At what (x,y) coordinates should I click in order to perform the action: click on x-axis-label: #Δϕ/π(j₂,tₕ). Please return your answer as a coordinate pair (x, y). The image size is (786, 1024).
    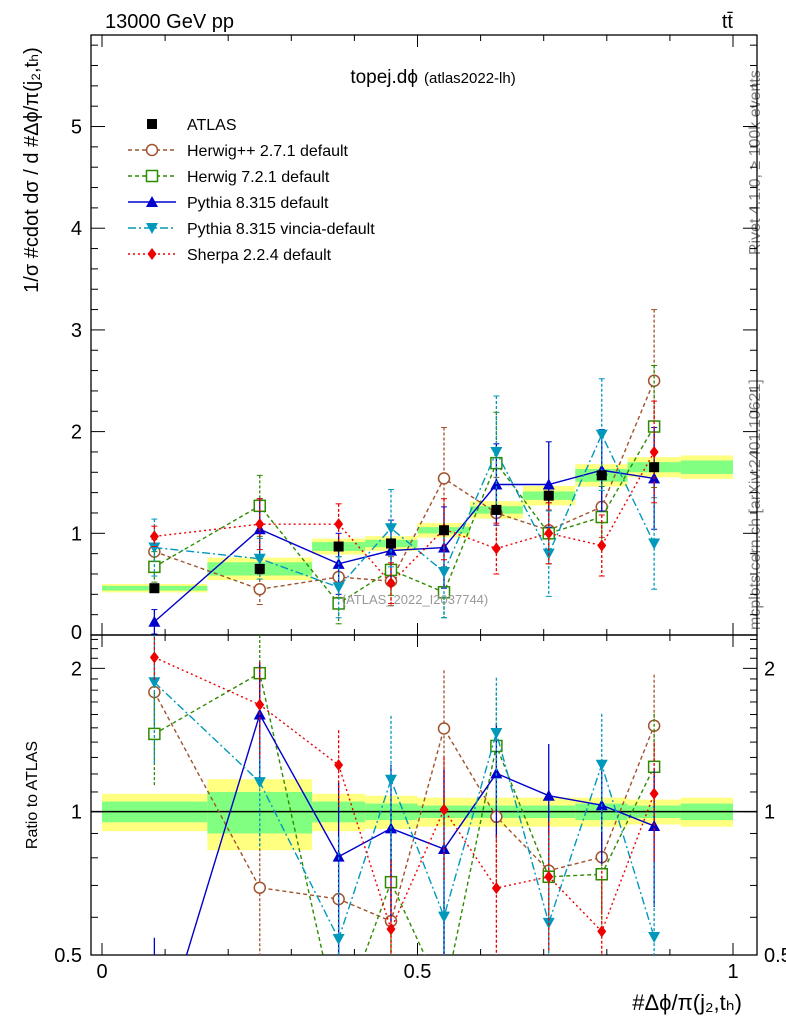
    Looking at the image, I should click on (687, 1002).